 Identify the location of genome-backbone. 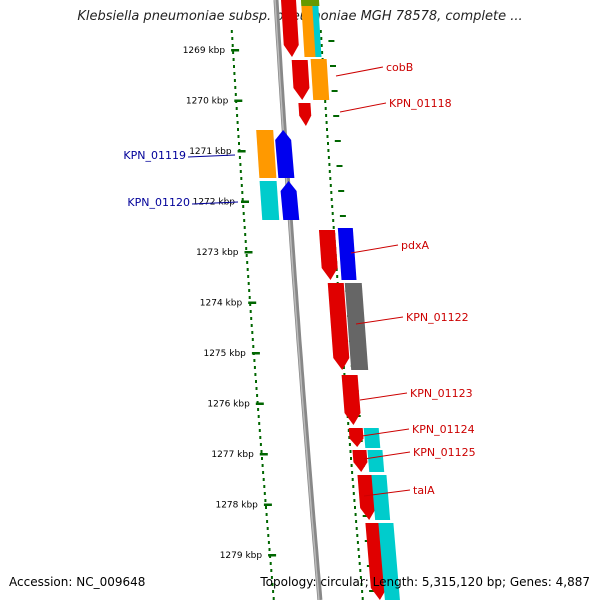
(298, 300).